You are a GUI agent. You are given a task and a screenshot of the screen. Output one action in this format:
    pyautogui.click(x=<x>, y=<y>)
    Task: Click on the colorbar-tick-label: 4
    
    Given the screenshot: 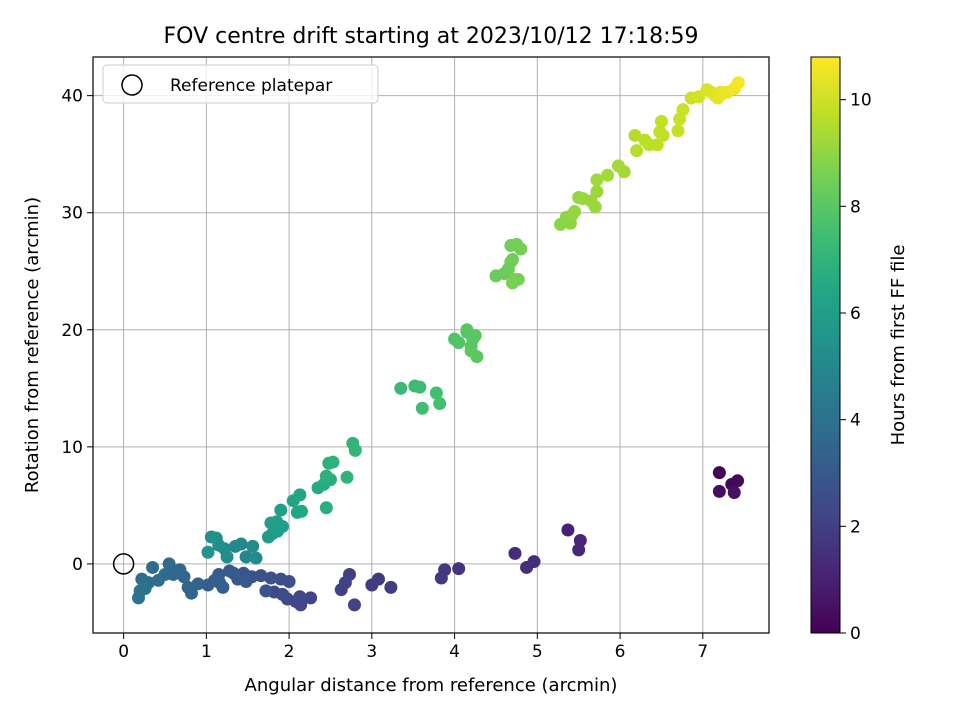 What is the action you would take?
    pyautogui.click(x=855, y=421)
    